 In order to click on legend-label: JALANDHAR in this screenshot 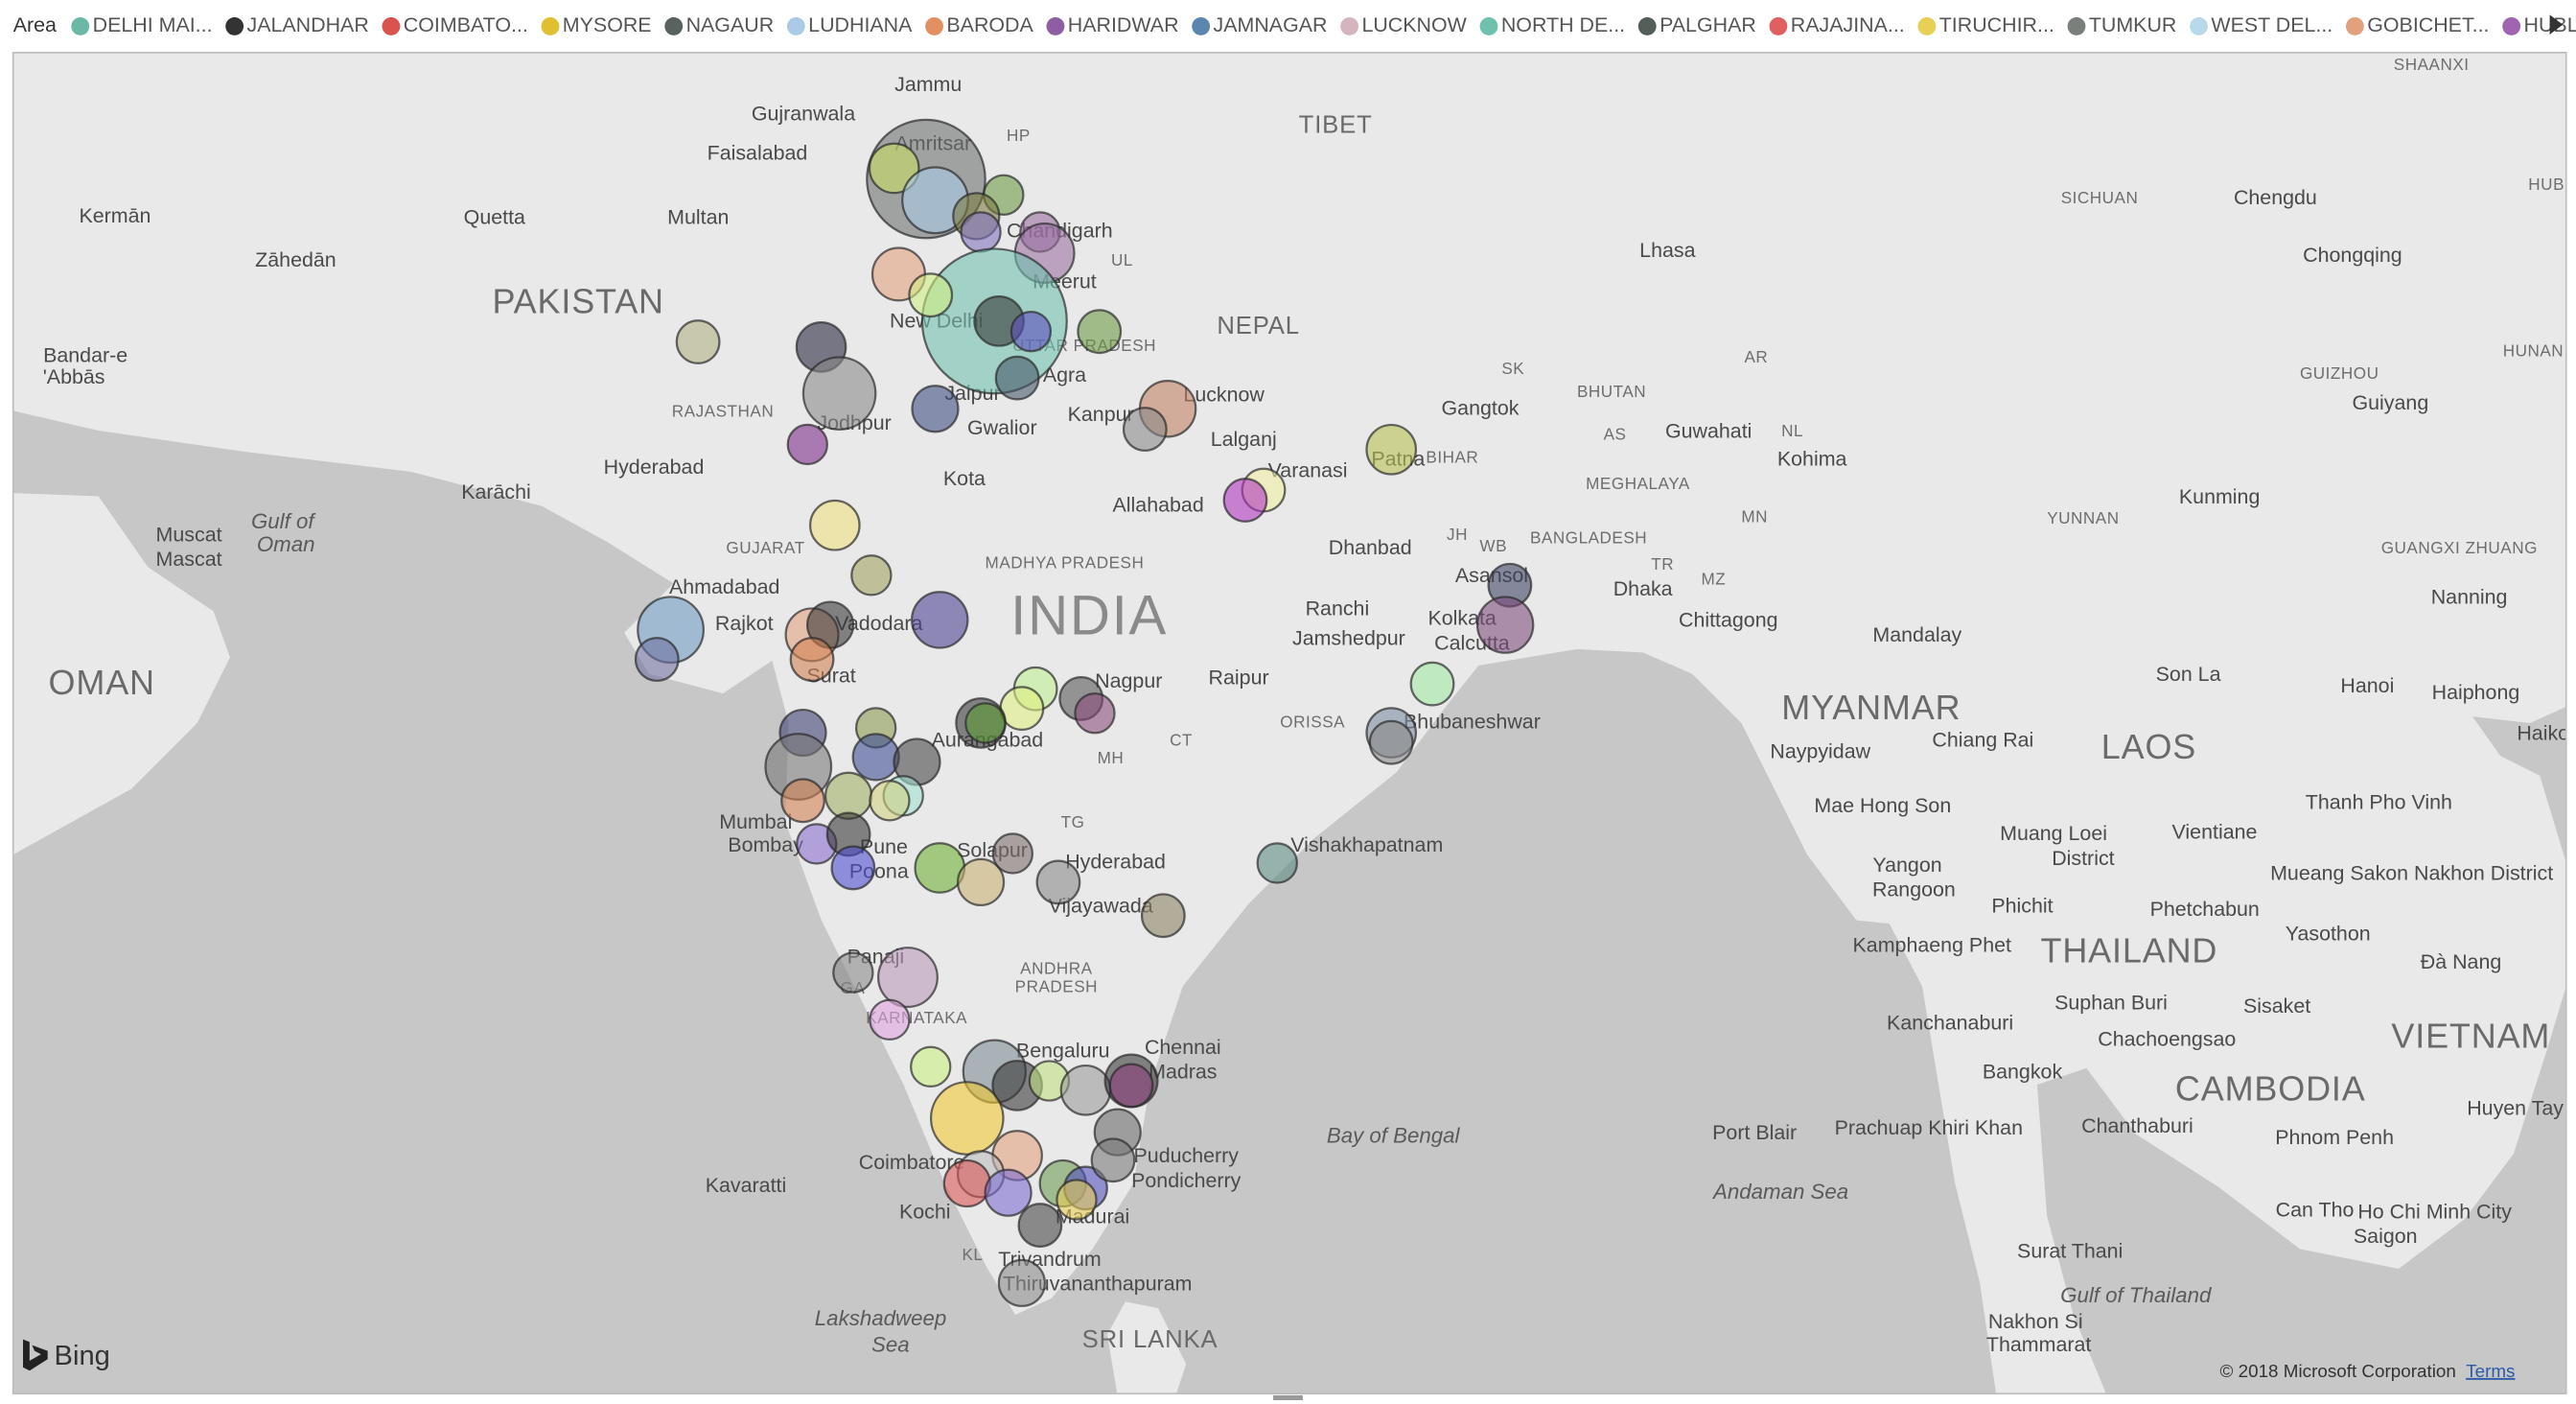, I will do `click(308, 24)`.